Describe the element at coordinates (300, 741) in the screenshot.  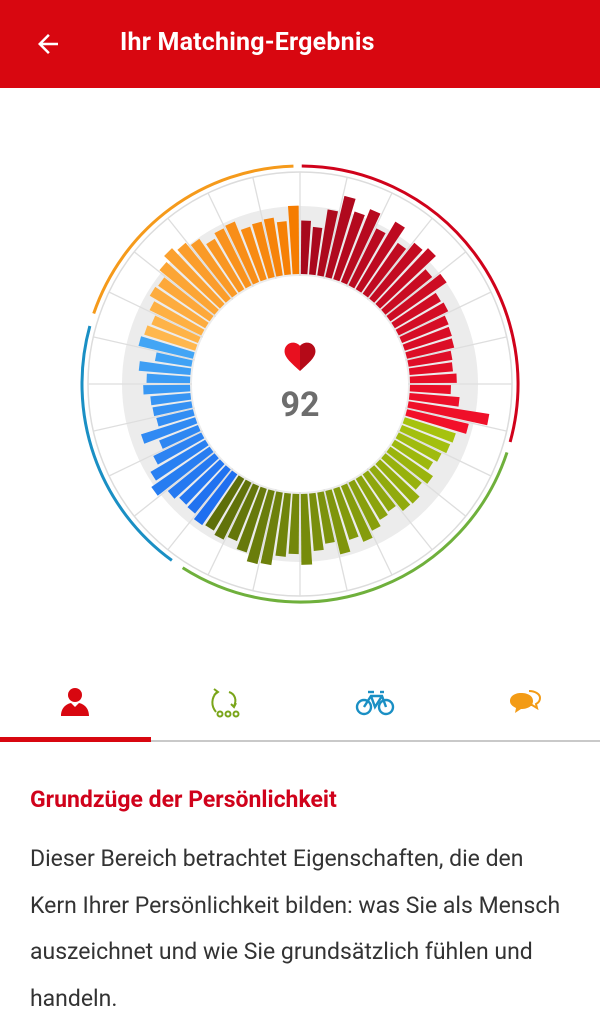
I see `tab-divider` at that location.